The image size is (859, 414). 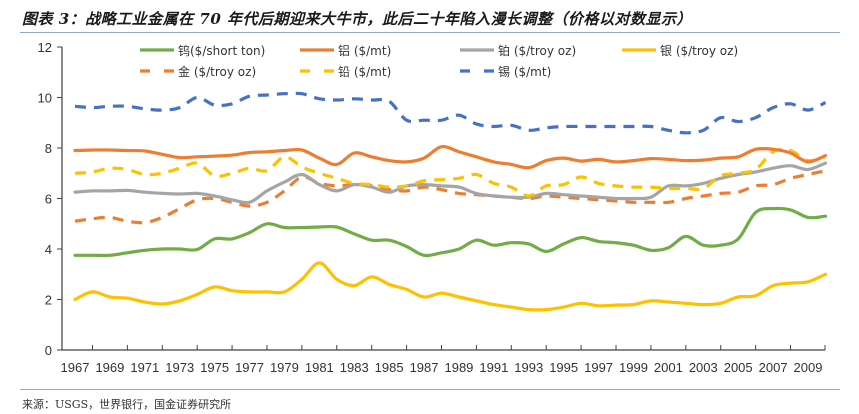 I want to click on x-tick-label: 1987, so click(x=424, y=367).